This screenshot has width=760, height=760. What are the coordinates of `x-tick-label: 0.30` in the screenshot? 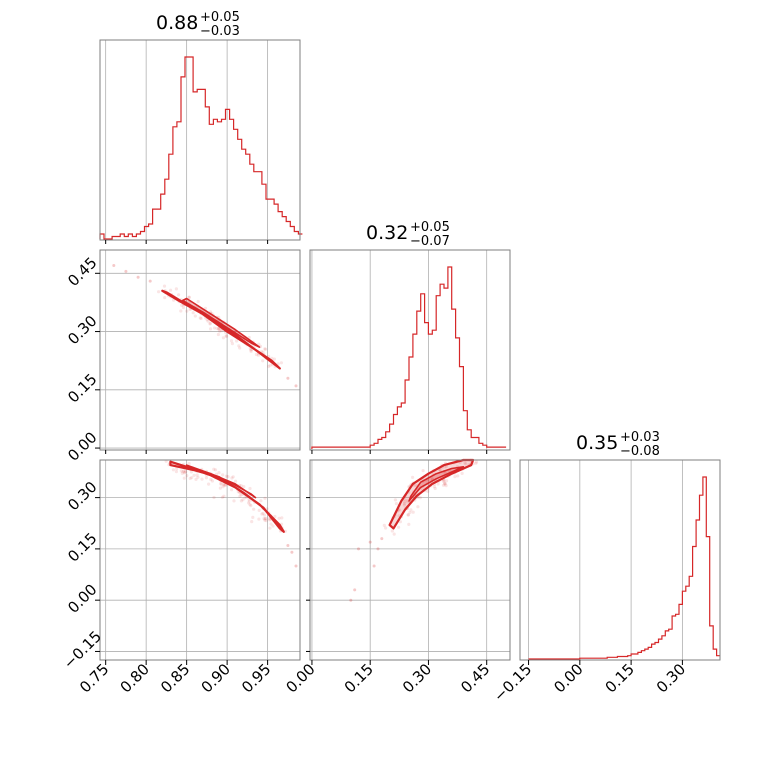 It's located at (671, 678).